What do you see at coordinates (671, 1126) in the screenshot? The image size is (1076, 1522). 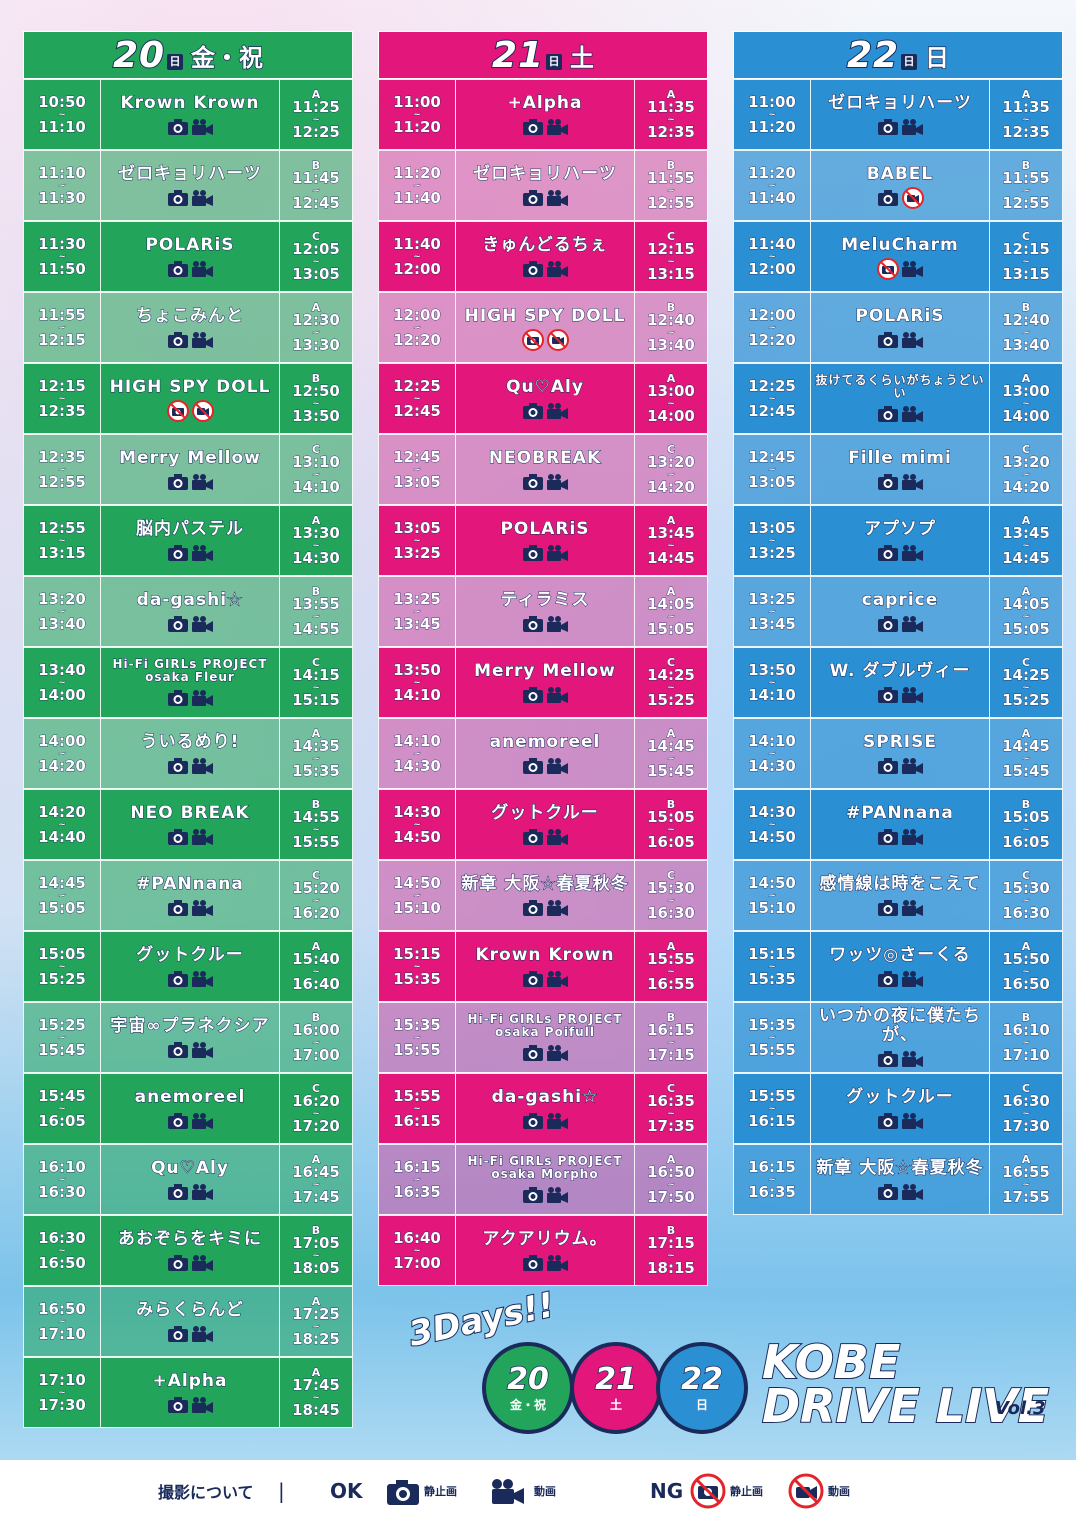 I see `meet-end: 17:35` at bounding box center [671, 1126].